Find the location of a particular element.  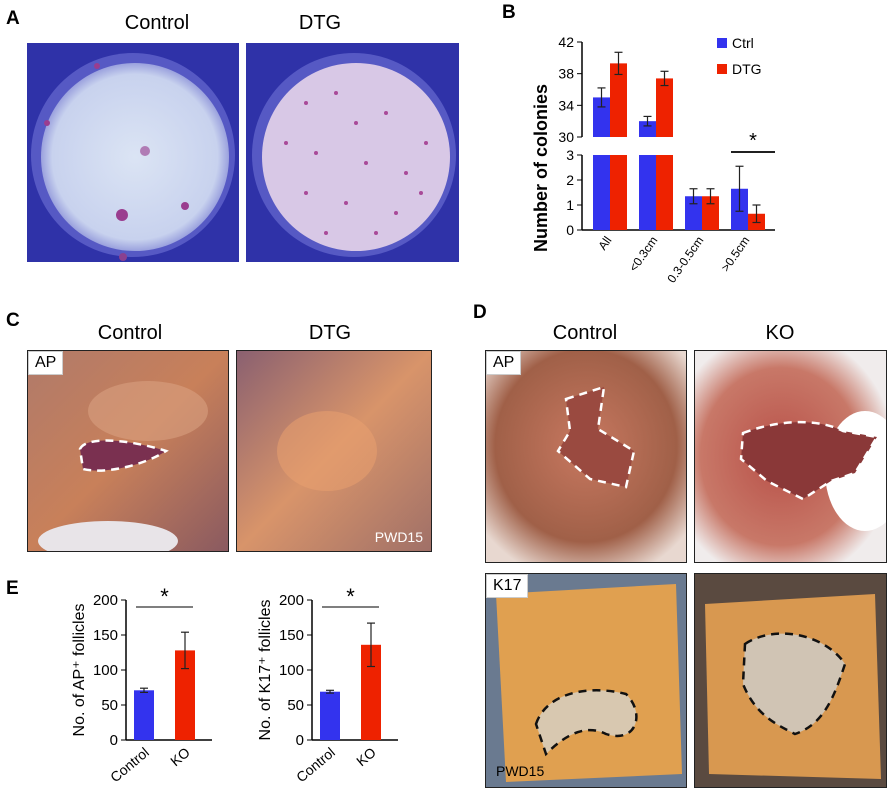

chart-b-significance-star: * is located at coordinates (753, 141).